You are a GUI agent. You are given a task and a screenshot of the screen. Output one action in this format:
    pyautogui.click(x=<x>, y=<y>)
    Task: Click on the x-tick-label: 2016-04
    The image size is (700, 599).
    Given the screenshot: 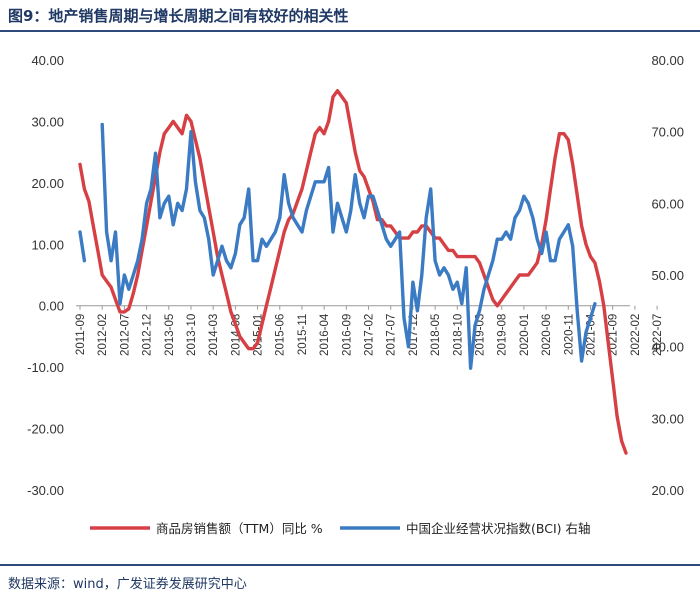 What is the action you would take?
    pyautogui.click(x=325, y=334)
    